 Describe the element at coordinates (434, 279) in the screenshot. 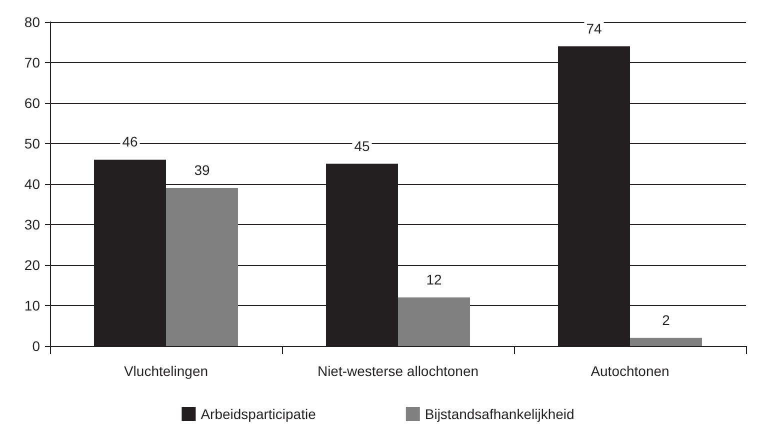

I see `data-label: 12` at that location.